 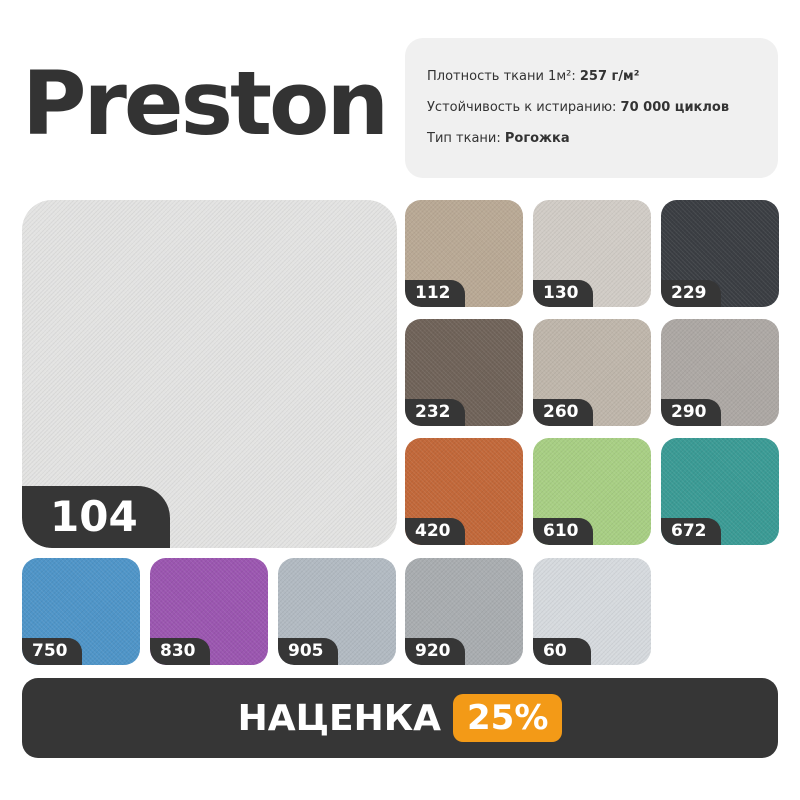 What do you see at coordinates (592, 142) in the screenshot?
I see `spec-type: Тип ткани: Рогожка` at bounding box center [592, 142].